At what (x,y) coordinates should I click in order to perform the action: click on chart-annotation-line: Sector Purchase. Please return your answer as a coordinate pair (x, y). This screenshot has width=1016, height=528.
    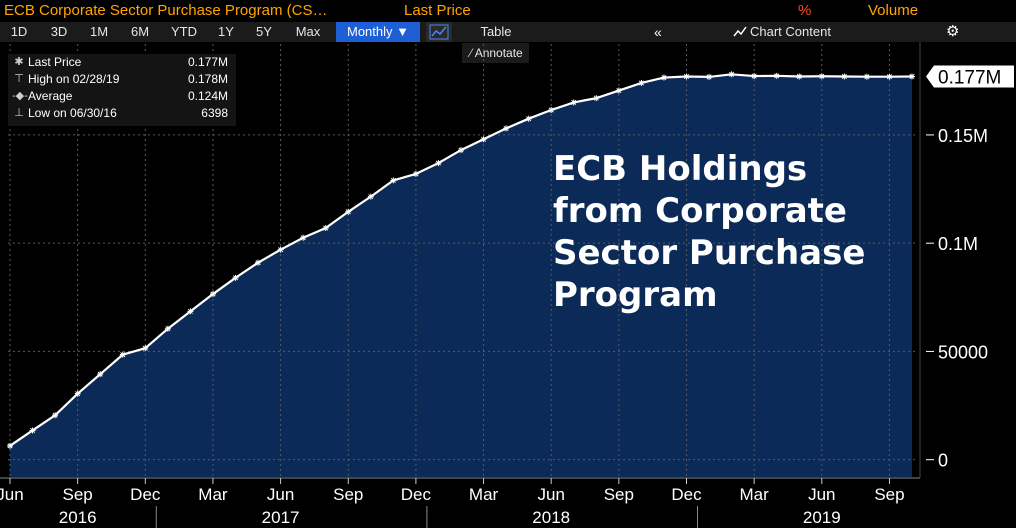
    Looking at the image, I should click on (709, 253).